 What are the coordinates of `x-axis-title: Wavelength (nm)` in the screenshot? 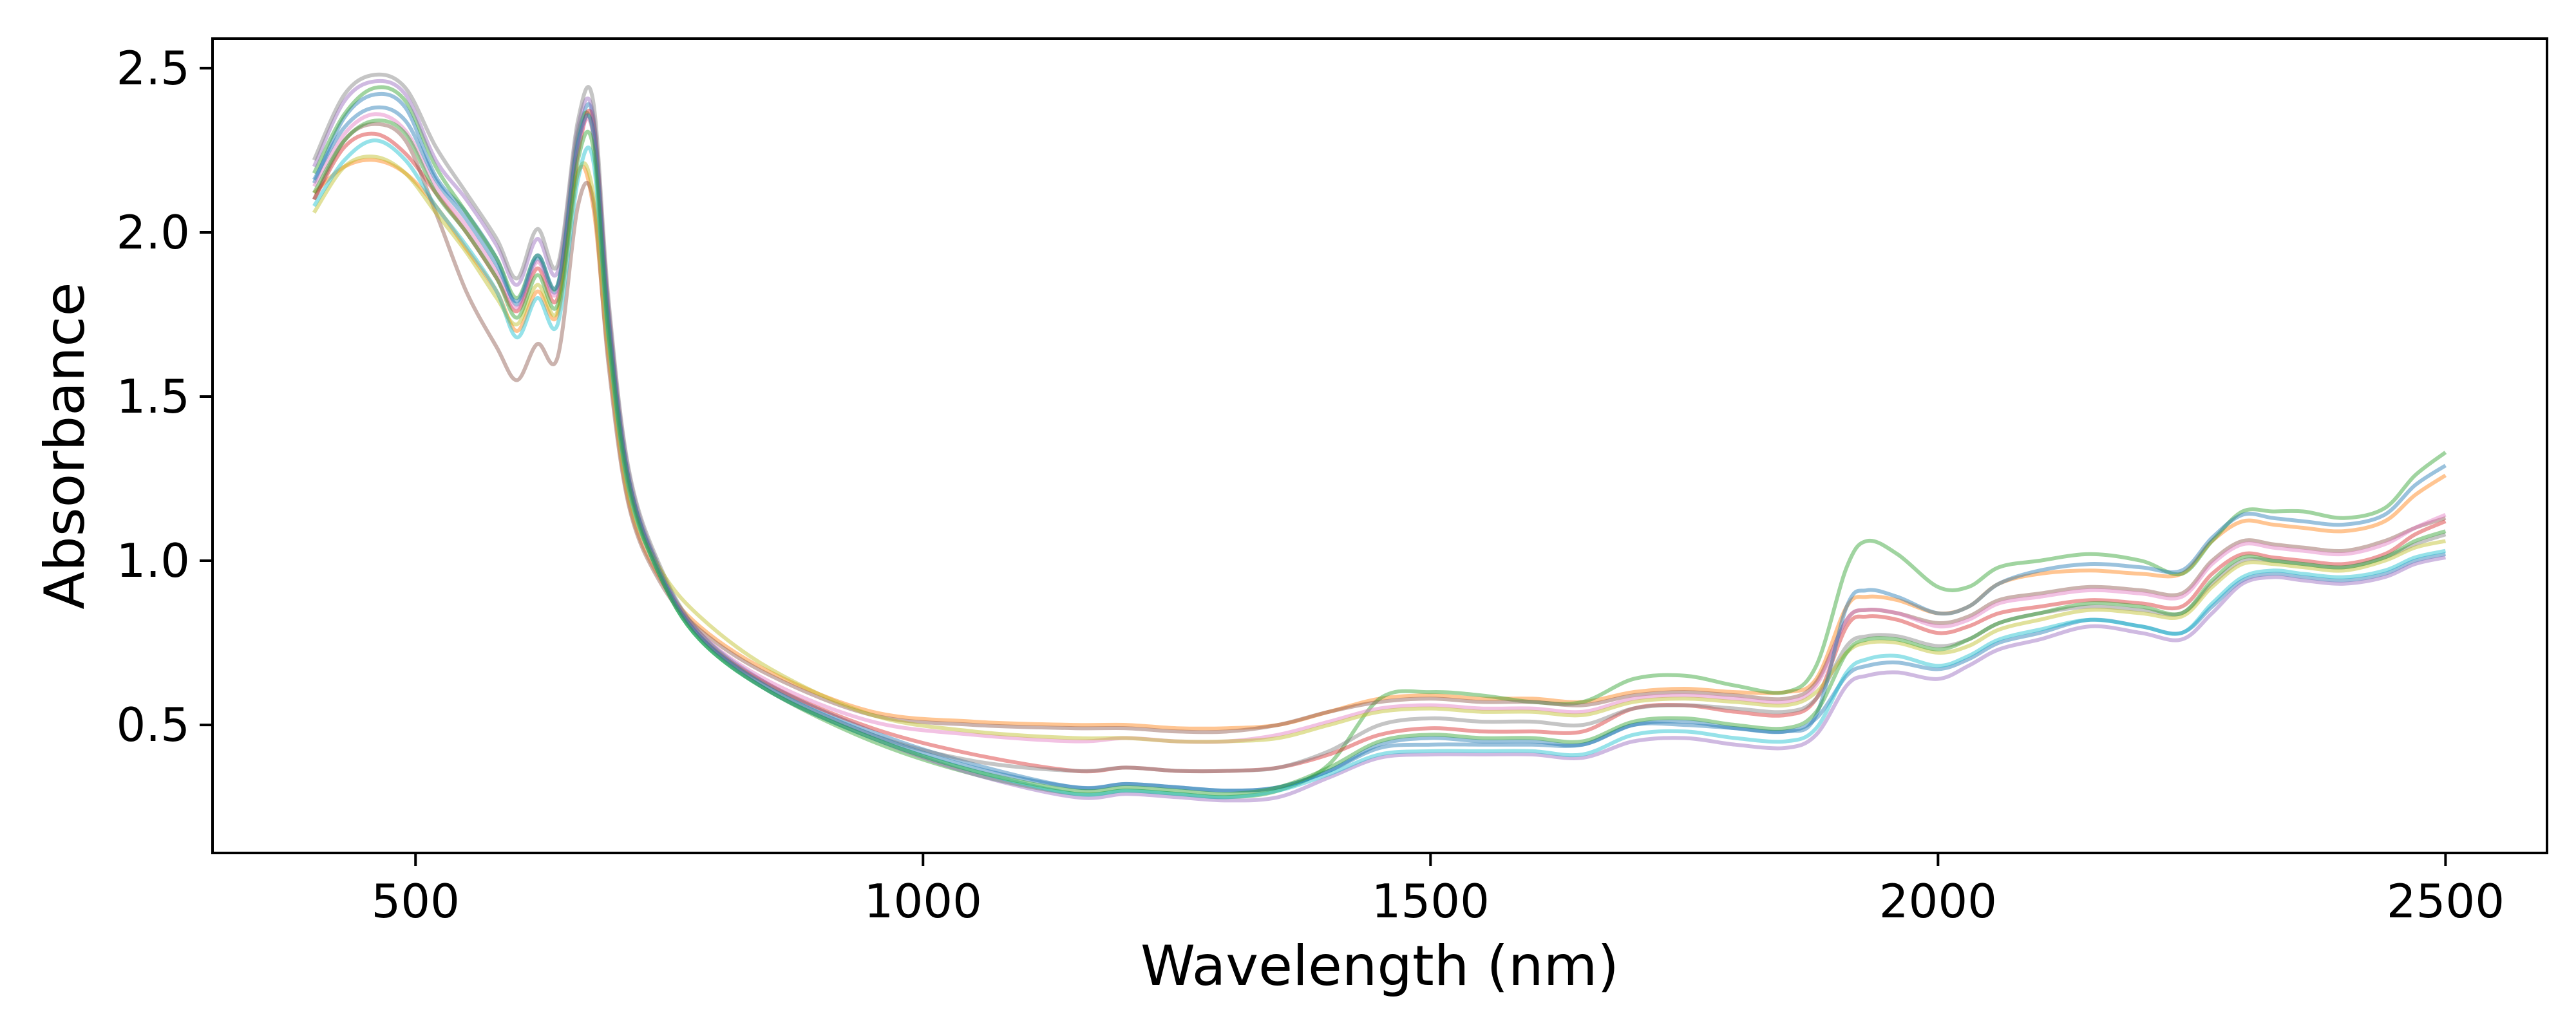 It's located at (1380, 966).